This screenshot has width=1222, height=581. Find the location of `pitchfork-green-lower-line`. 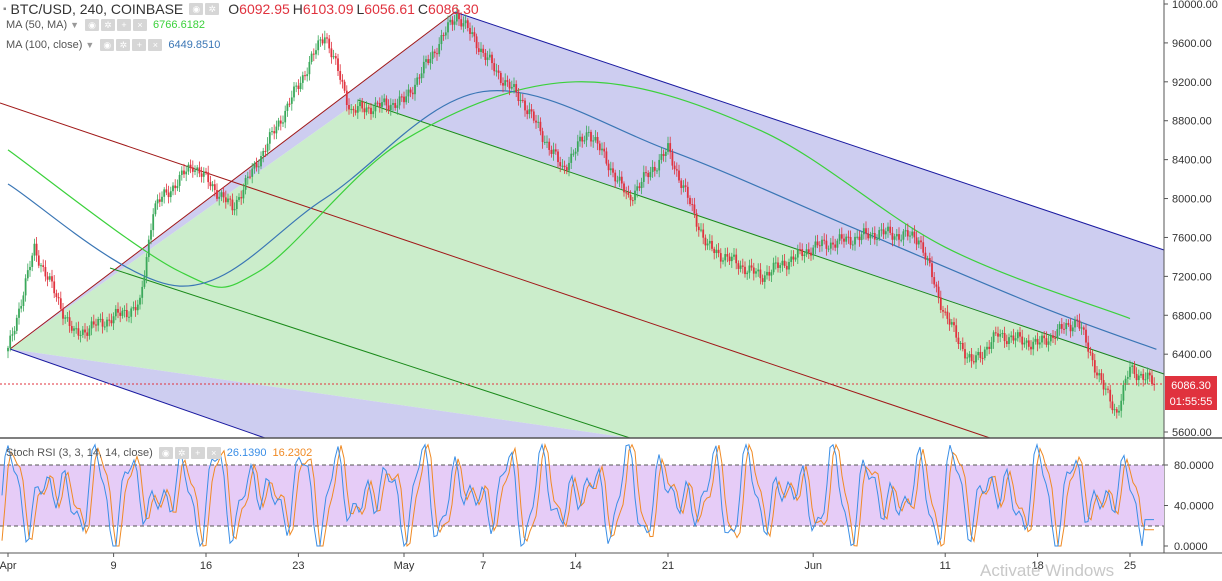

pitchfork-green-lower-line is located at coordinates (370, 353).